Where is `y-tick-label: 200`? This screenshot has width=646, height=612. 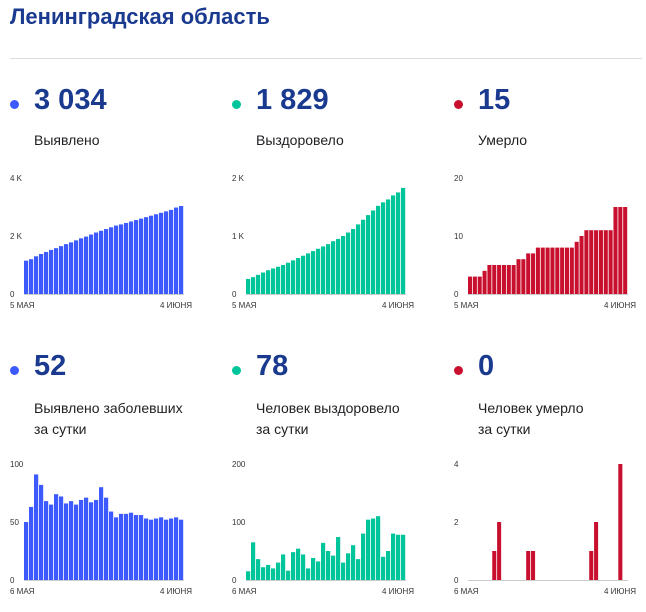
y-tick-label: 200 is located at coordinates (239, 464).